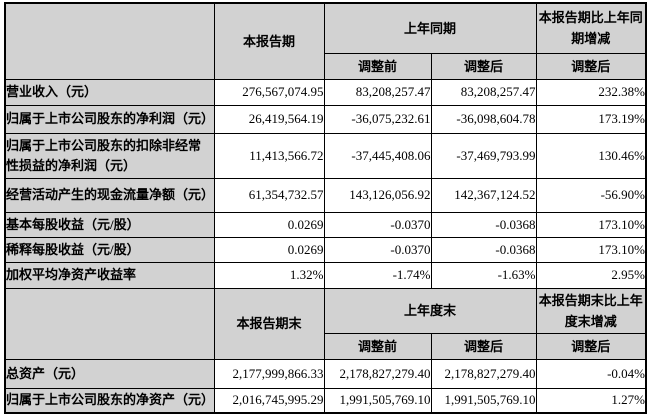  What do you see at coordinates (109, 400) in the screenshot?
I see `row-label: 归属于上市公司股东的净资产（元）` at bounding box center [109, 400].